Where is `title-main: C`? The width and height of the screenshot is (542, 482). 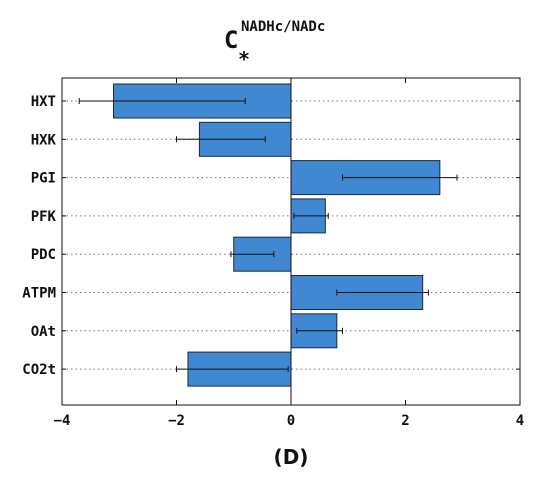 title-main: C is located at coordinates (231, 40).